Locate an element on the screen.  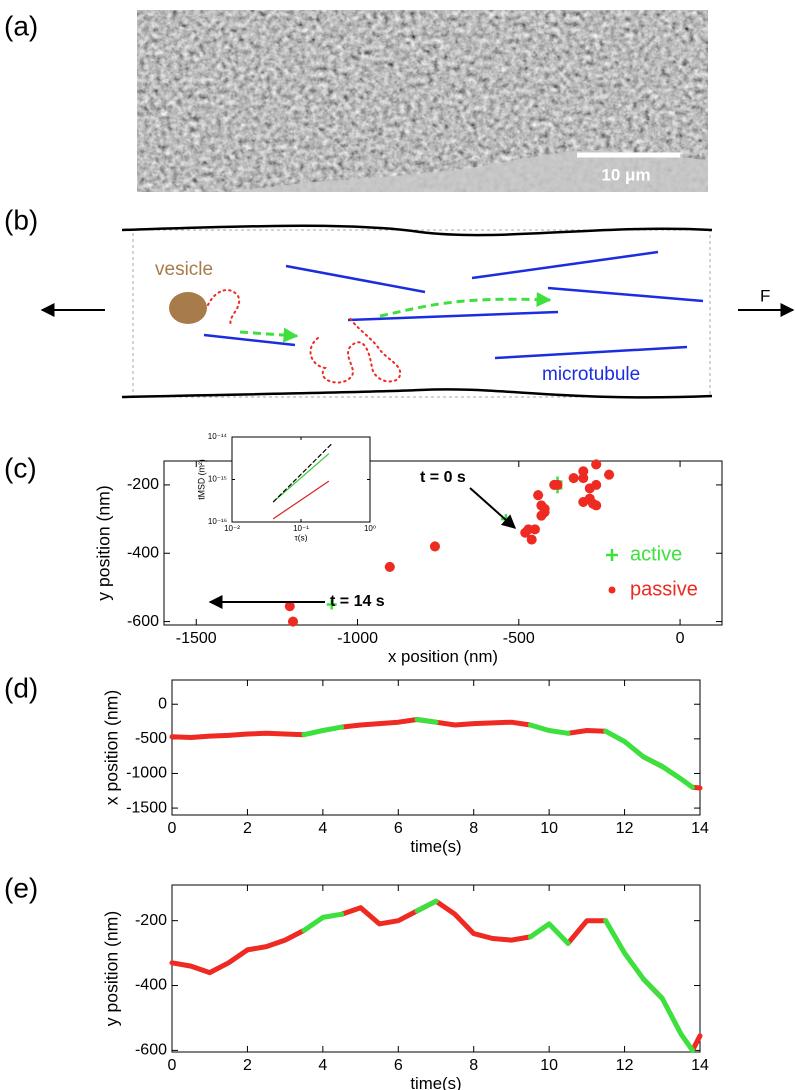
panel-label: (b) is located at coordinates (21, 219).